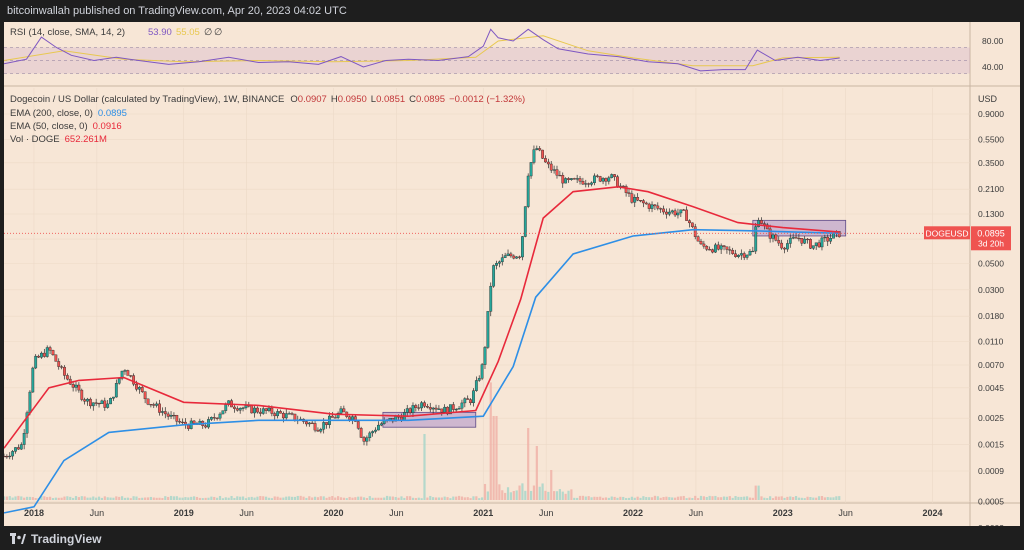  Describe the element at coordinates (696, 513) in the screenshot. I see `time-tick-label: Jun` at that location.